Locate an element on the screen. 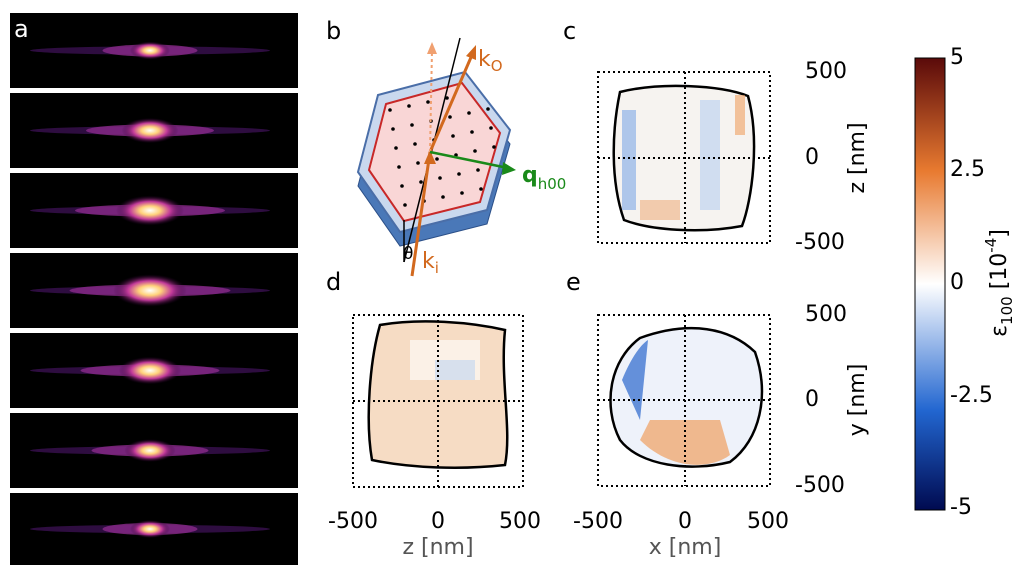  unit: ] is located at coordinates (999, 233).